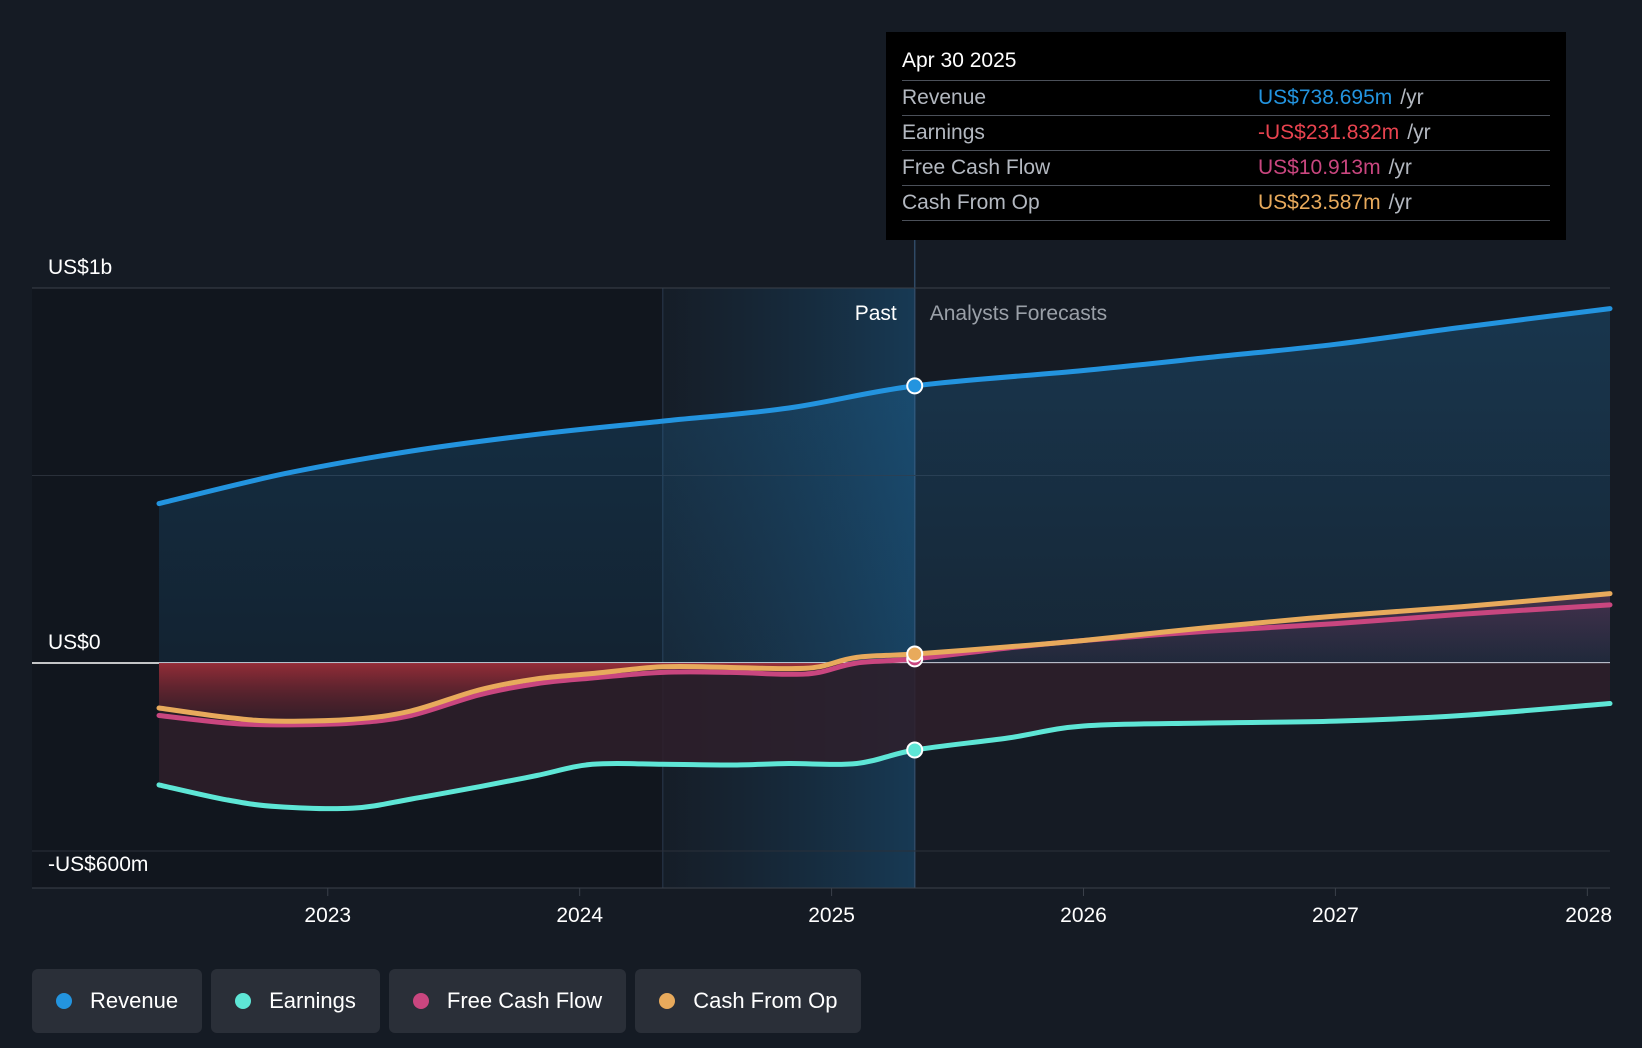 The width and height of the screenshot is (1642, 1048). I want to click on tooltip-value: US$23.587m, so click(1319, 202).